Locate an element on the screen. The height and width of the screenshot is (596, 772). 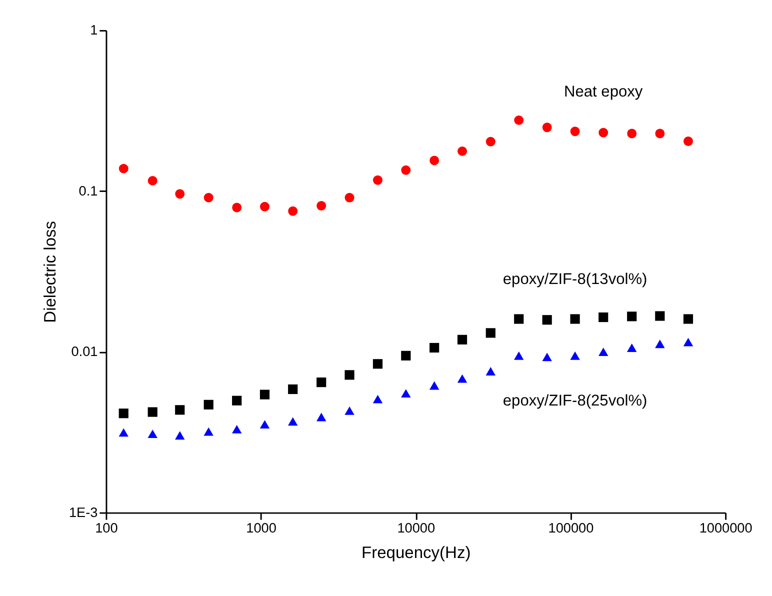
x-axis-title: Frequency(Hz) is located at coordinates (416, 552).